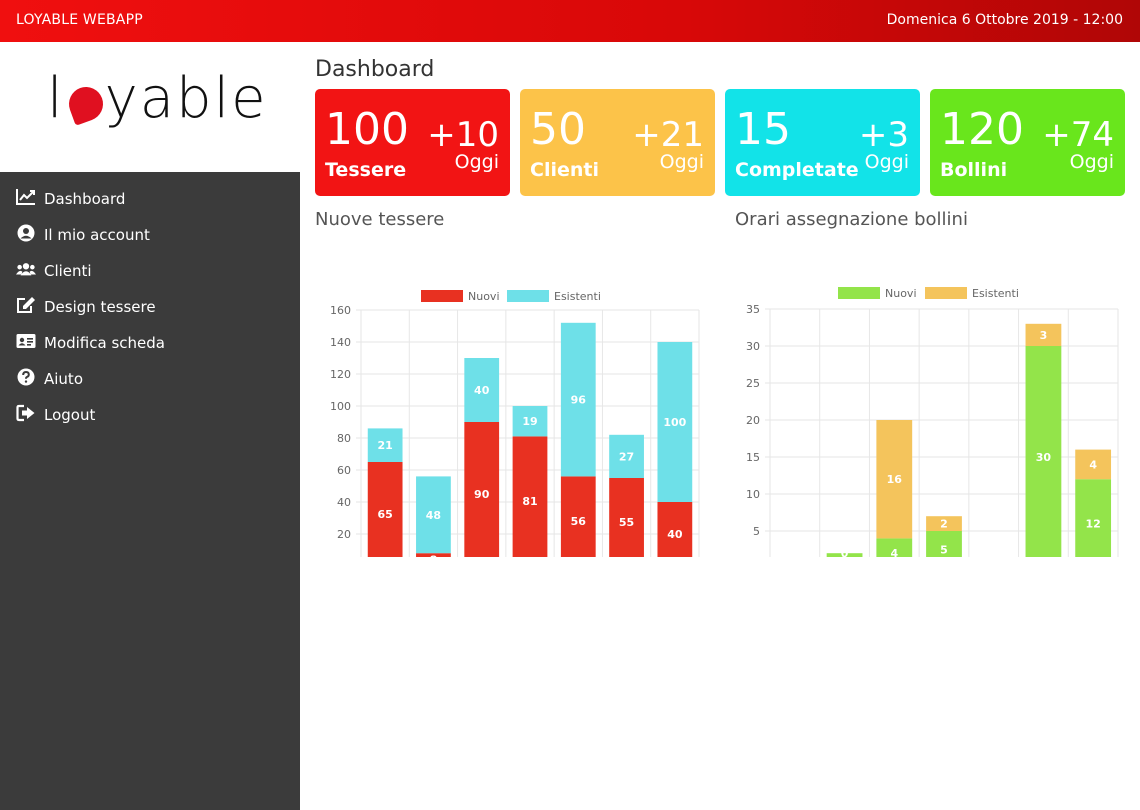  What do you see at coordinates (79, 20) in the screenshot?
I see `app-title: LOYABLE WEBAPP` at bounding box center [79, 20].